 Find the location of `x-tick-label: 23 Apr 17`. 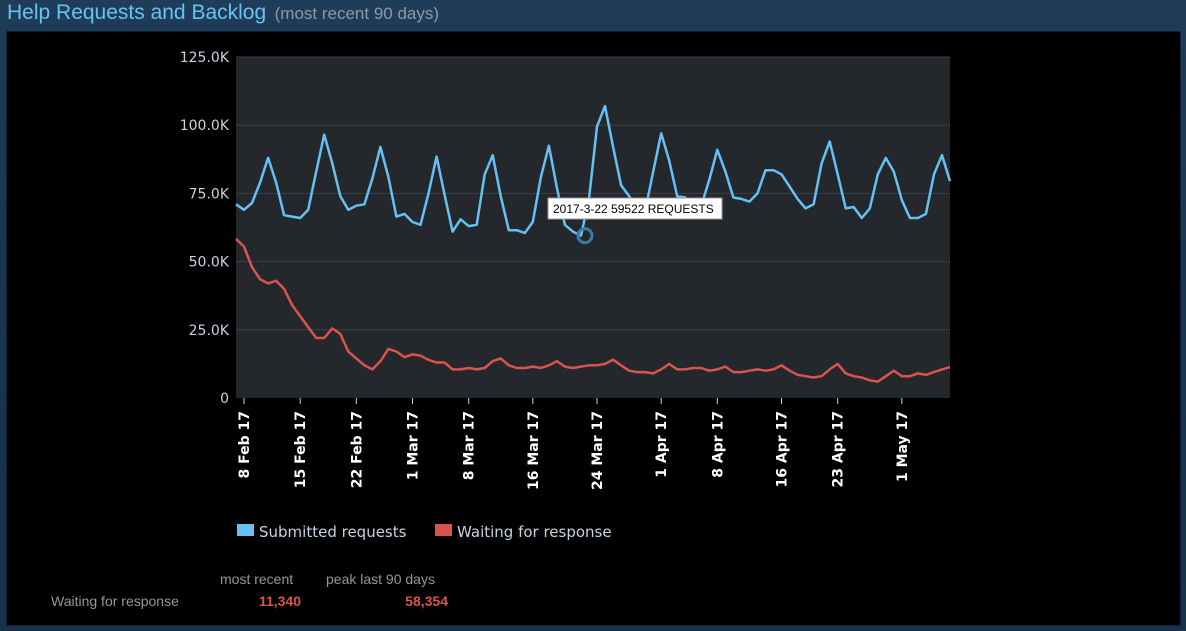

x-tick-label: 23 Apr 17 is located at coordinates (839, 449).